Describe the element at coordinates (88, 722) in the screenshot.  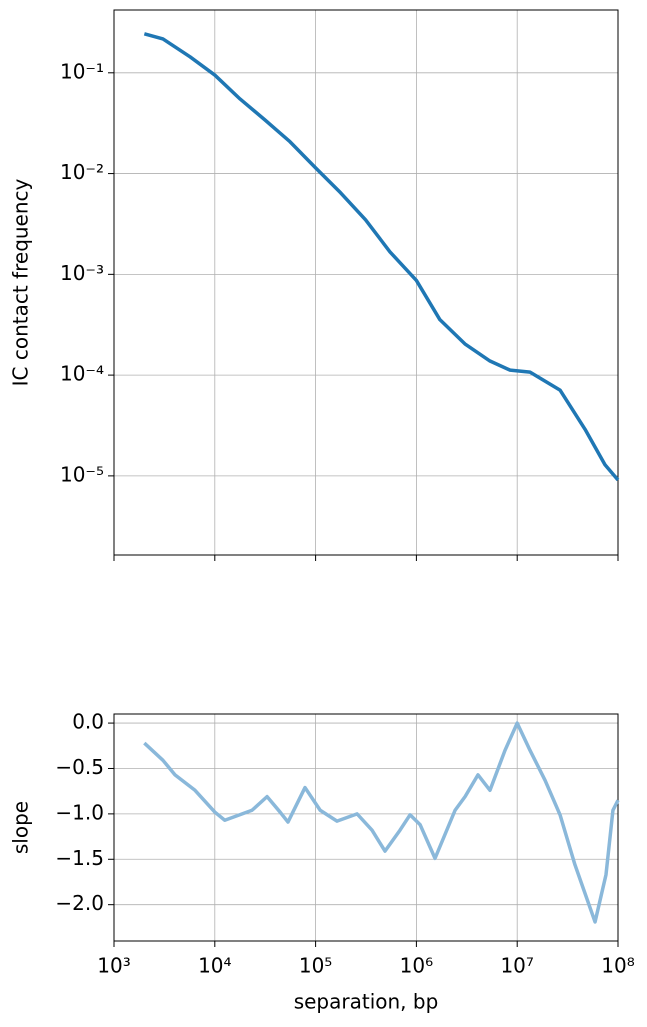
I see `y-tick-label: 0.0` at that location.